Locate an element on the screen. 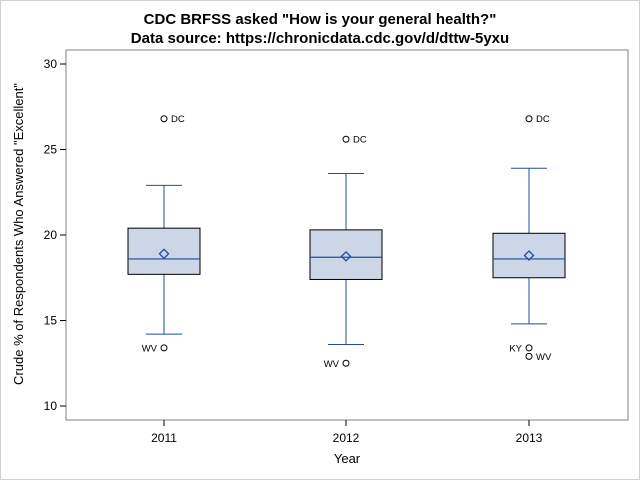  box-2013: DC KY WV is located at coordinates (529, 238).